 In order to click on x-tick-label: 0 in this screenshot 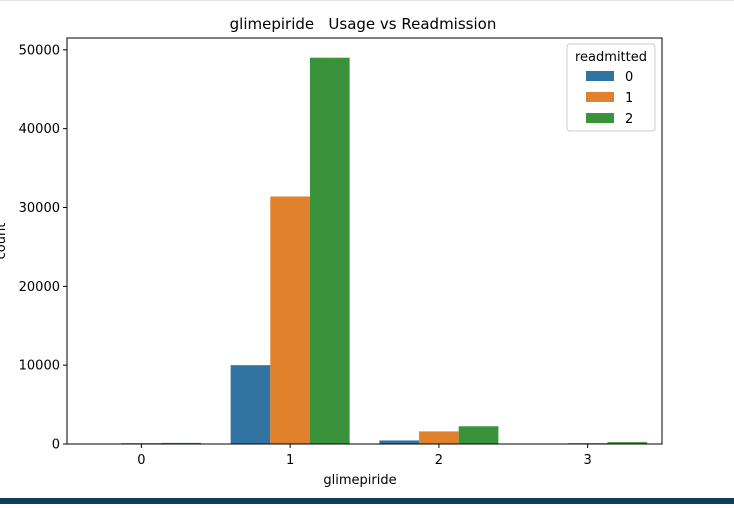, I will do `click(141, 460)`.